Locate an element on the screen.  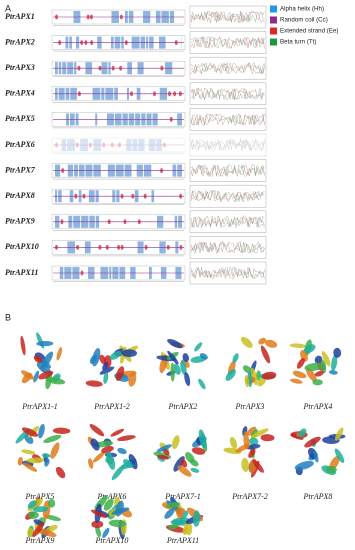
structure-label: PtrAPX2 is located at coordinates (183, 406).